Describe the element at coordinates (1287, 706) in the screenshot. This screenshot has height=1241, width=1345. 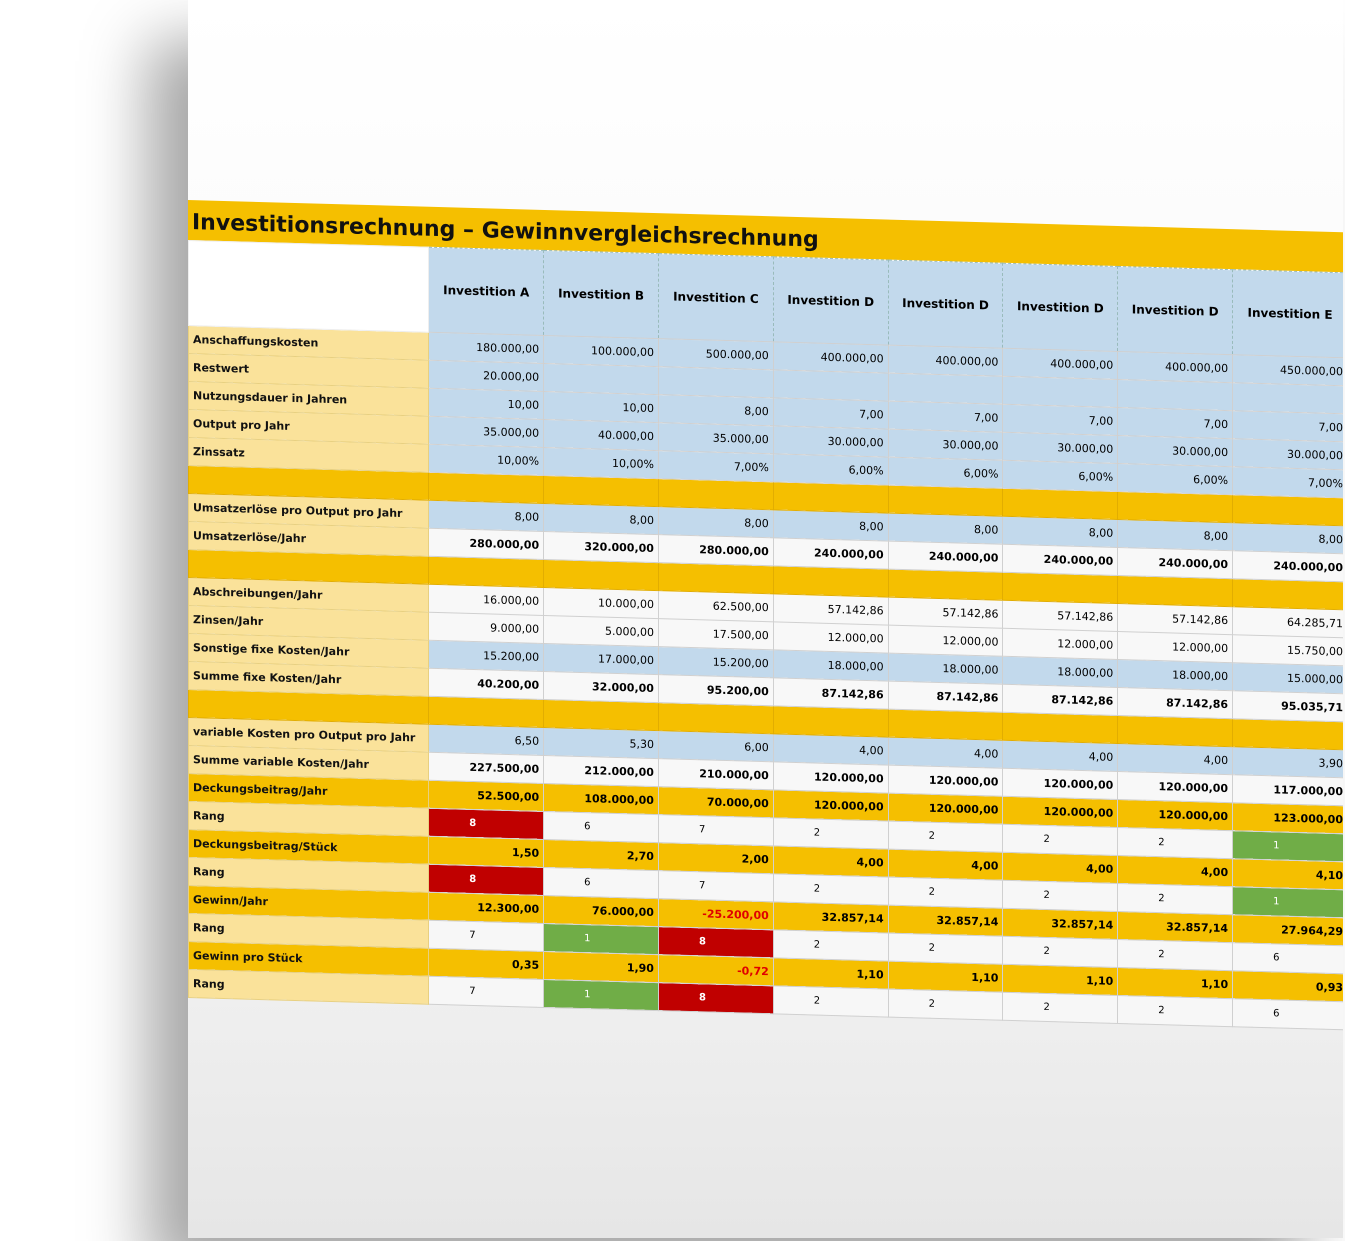
I see `cell: 95.035,71` at that location.